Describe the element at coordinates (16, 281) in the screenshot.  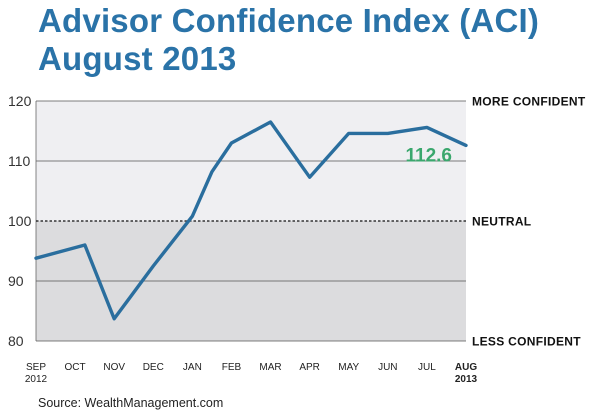
I see `y-tick-label: 90` at that location.